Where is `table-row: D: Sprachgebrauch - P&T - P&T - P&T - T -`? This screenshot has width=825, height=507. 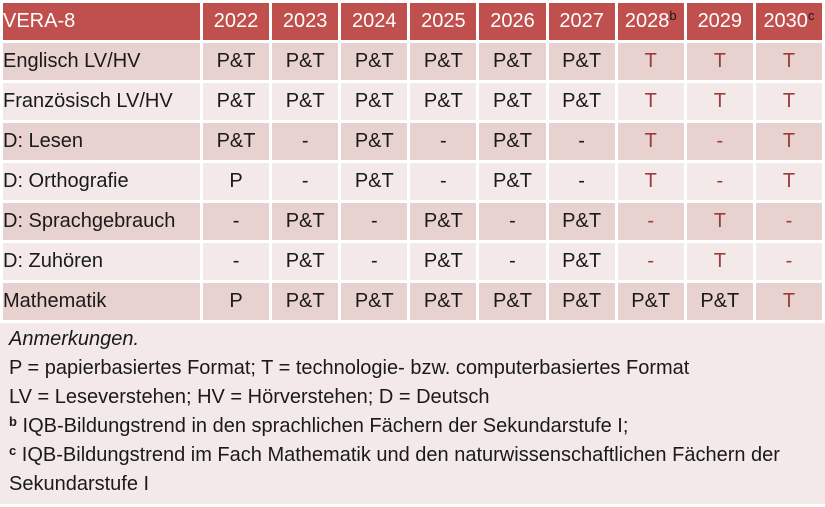 table-row: D: Sprachgebrauch - P&T - P&T - P&T - T - is located at coordinates (412, 221).